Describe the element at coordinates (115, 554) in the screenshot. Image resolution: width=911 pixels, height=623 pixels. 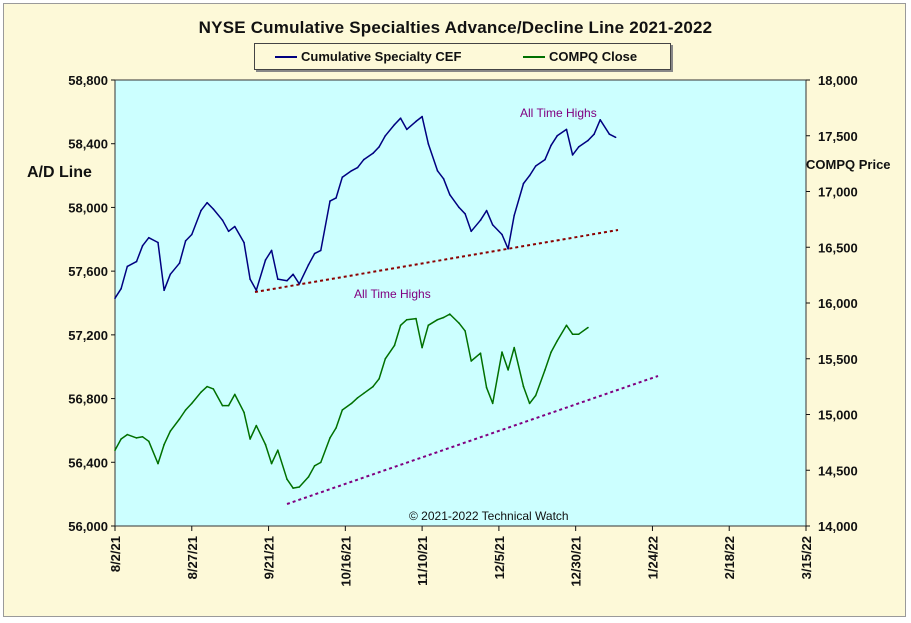
I see `x-tick-label: 8/2/21` at that location.